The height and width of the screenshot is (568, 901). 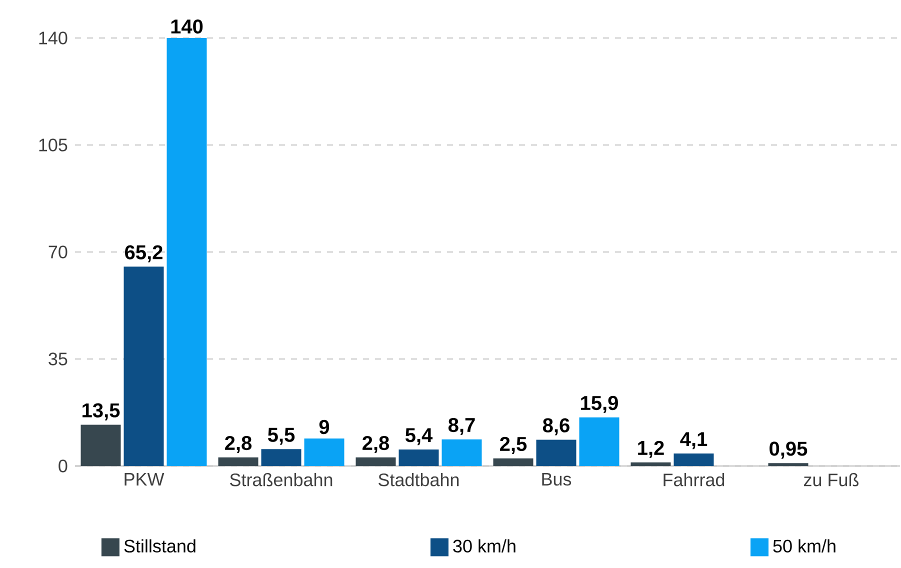 What do you see at coordinates (63, 466) in the screenshot?
I see `y-tick-label: 0` at bounding box center [63, 466].